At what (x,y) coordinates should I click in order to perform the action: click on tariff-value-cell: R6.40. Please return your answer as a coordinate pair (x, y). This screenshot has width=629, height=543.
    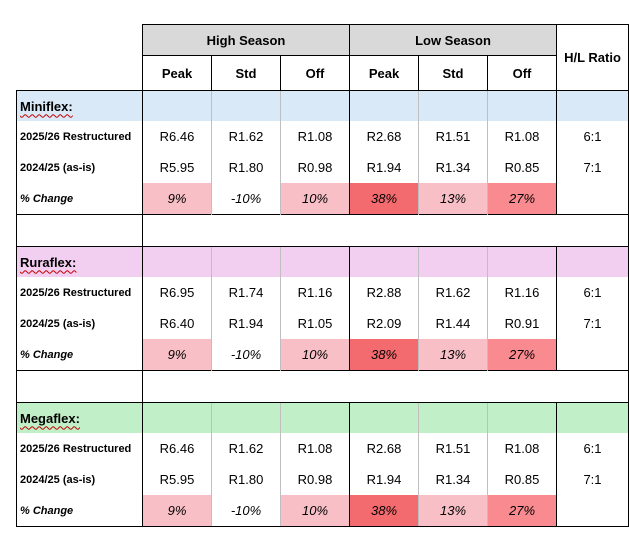
    Looking at the image, I should click on (177, 323).